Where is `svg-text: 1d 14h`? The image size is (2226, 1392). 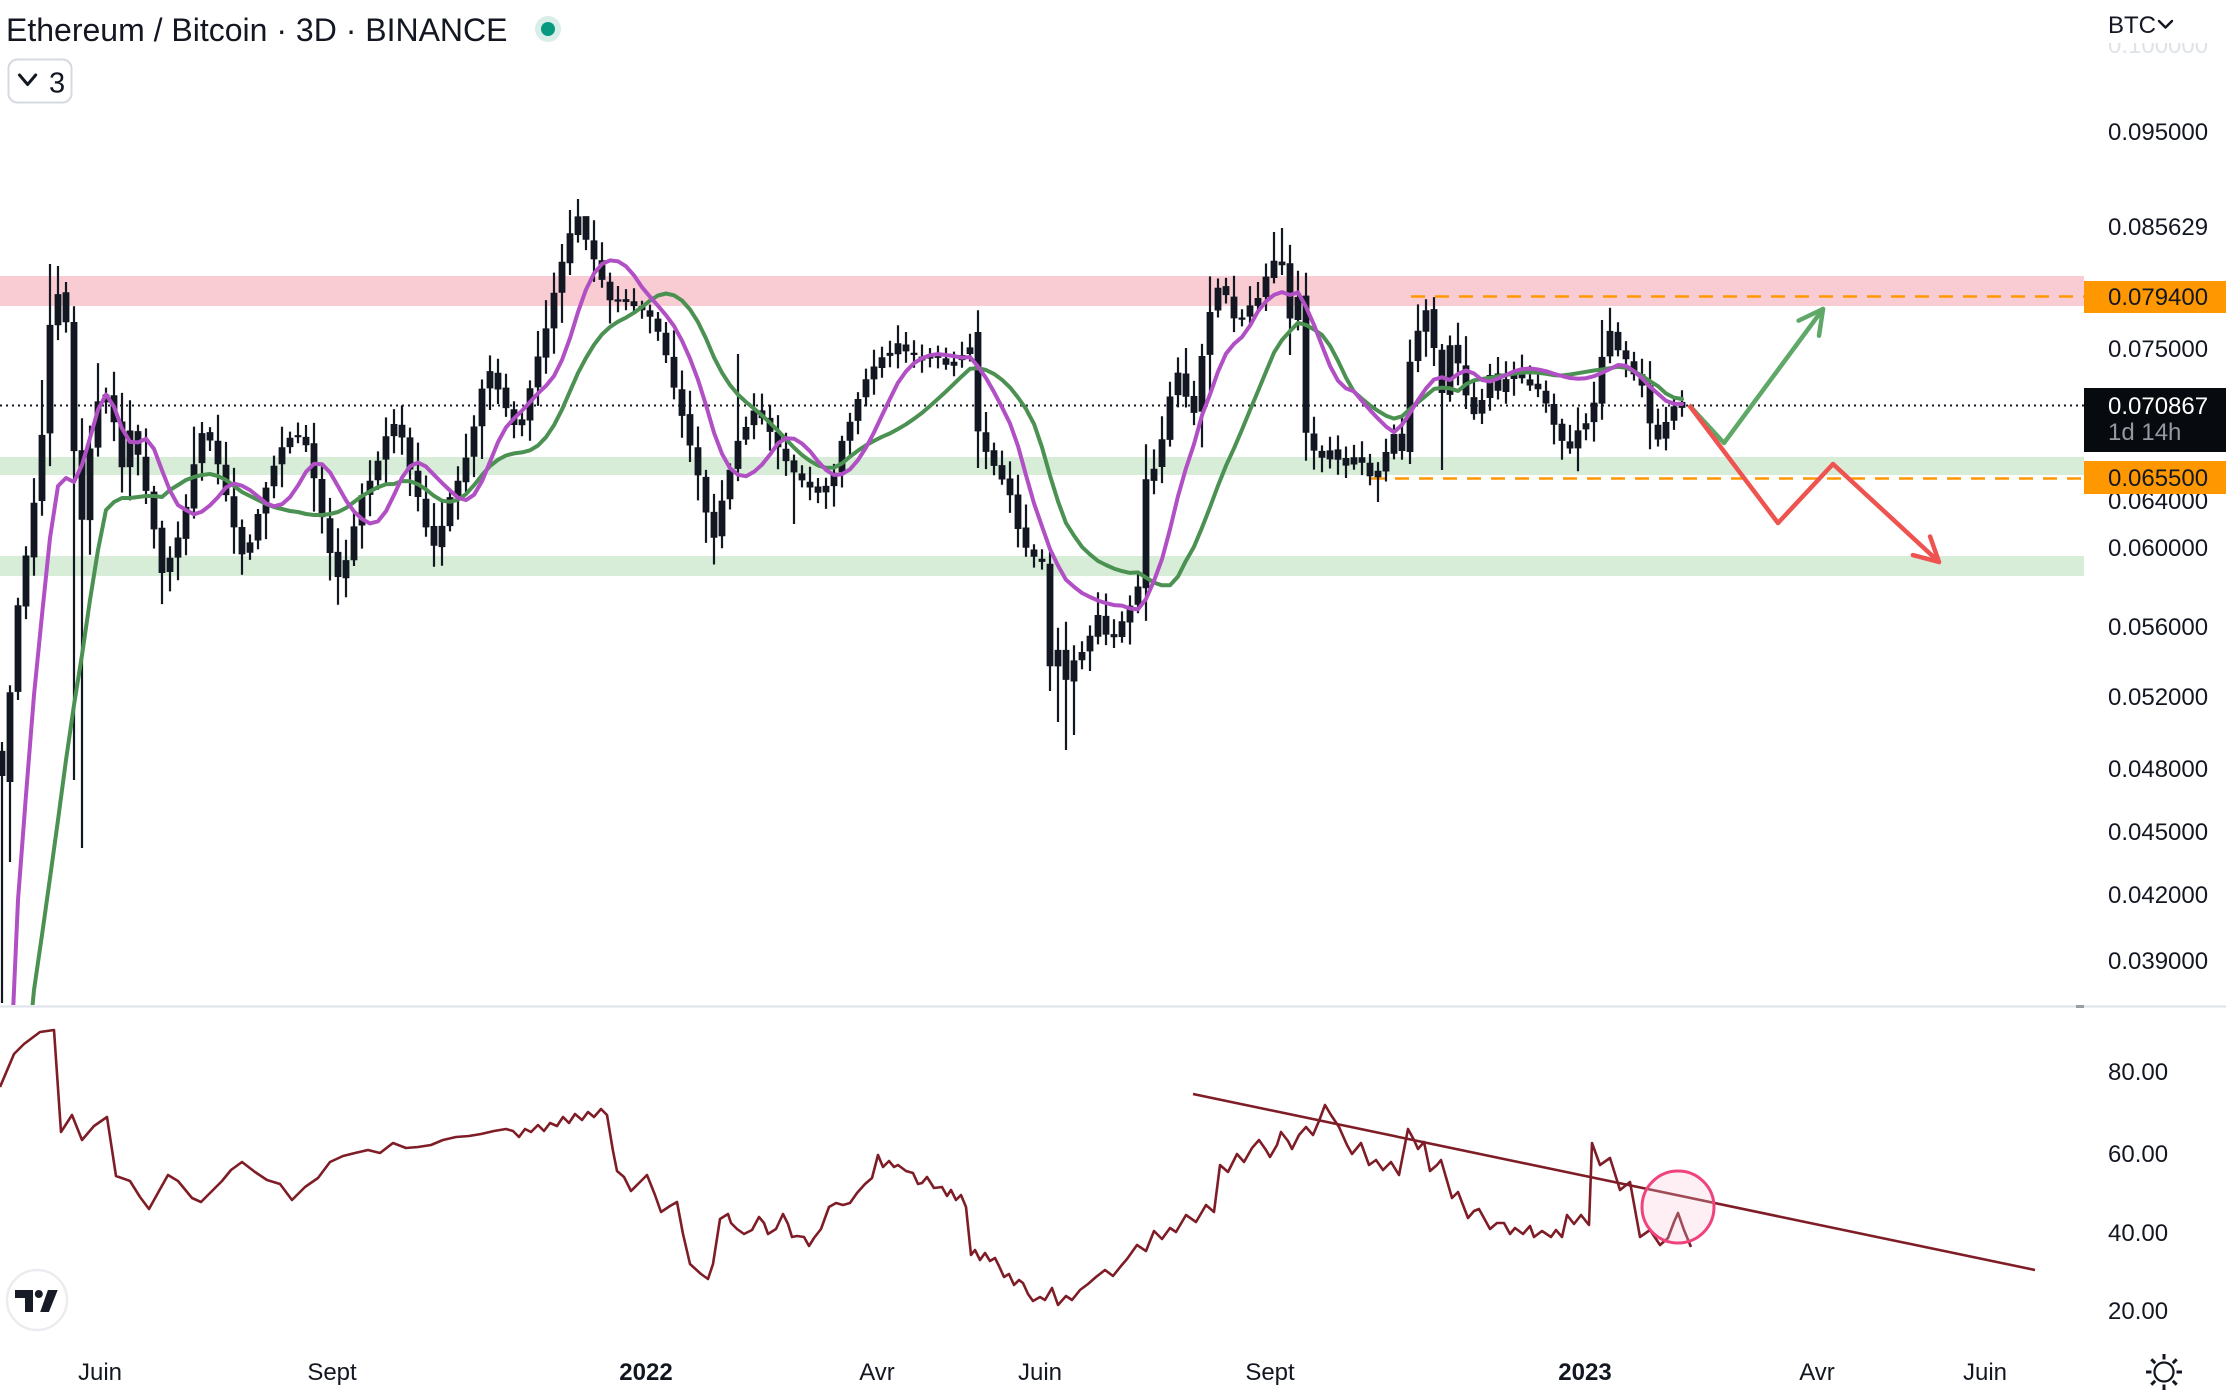 svg-text: 1d 14h is located at coordinates (2144, 432).